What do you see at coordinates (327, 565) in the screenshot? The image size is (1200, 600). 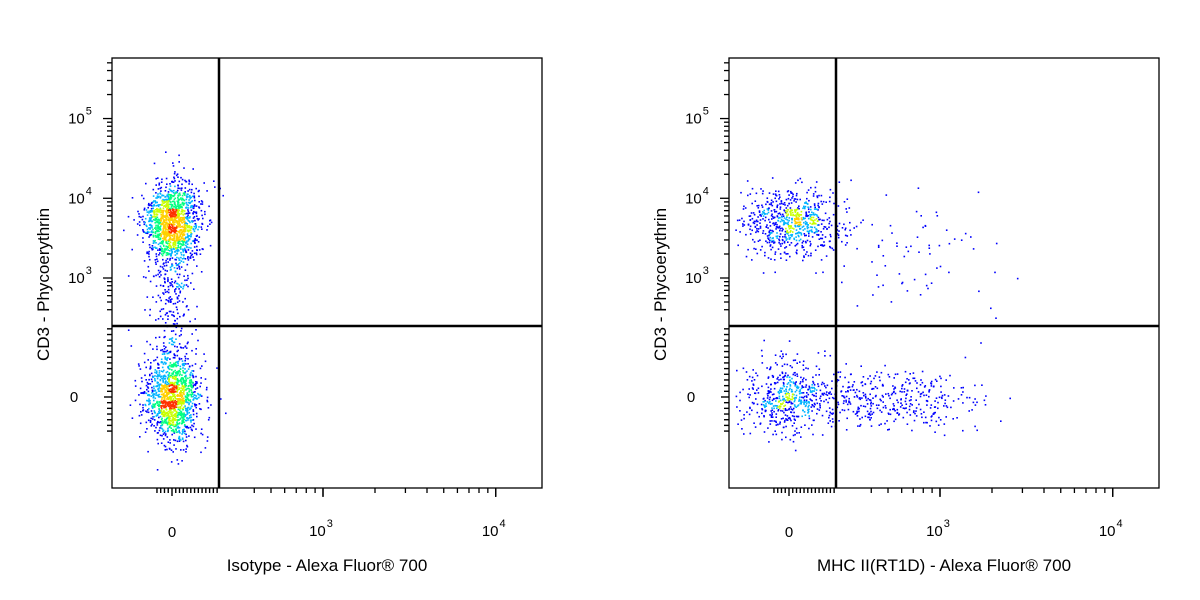 I see `x-axis-label: Isotype - Alexa Fluor® 700` at bounding box center [327, 565].